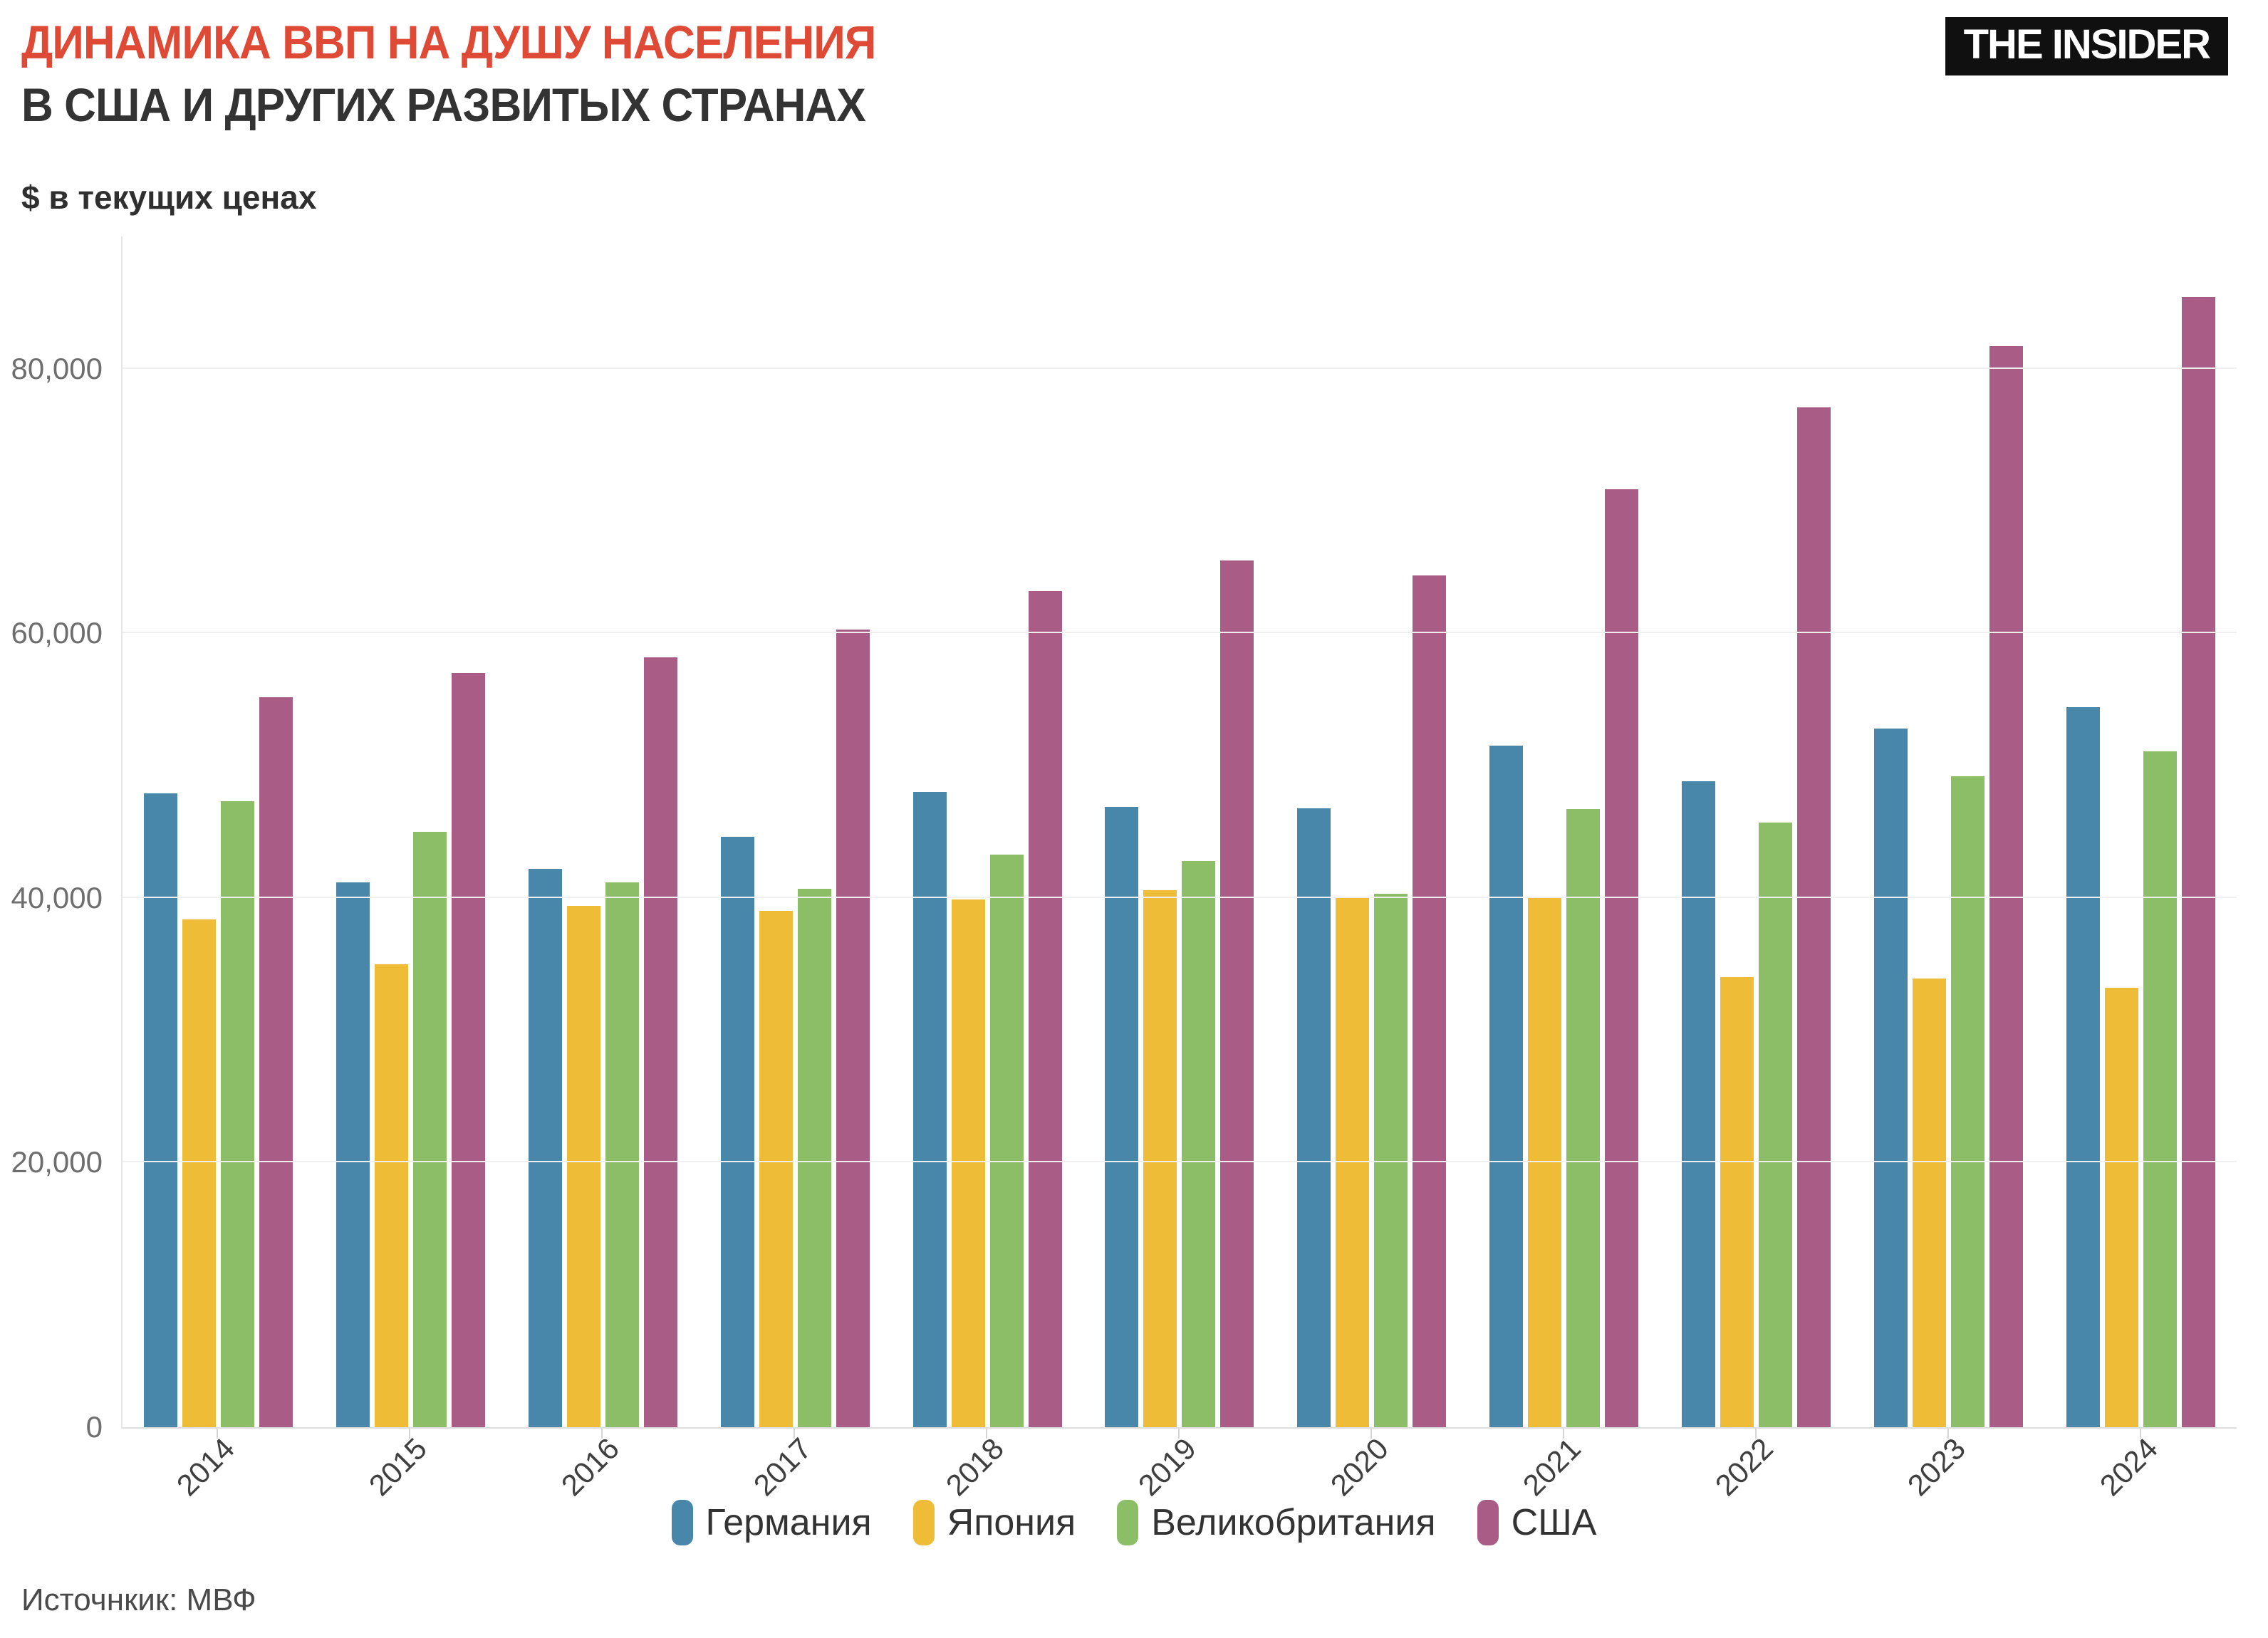  Describe the element at coordinates (622, 1154) in the screenshot. I see `bar-uk-2016` at that location.